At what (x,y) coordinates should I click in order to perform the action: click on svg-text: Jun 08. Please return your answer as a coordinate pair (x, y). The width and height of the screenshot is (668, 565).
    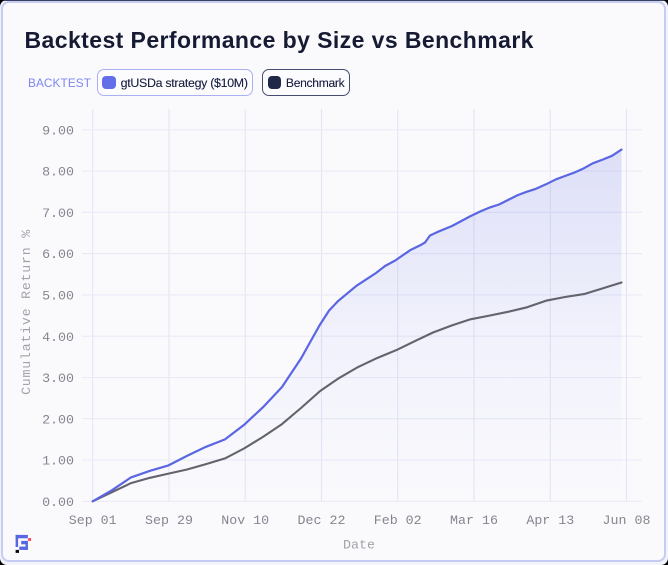
    Looking at the image, I should click on (627, 520).